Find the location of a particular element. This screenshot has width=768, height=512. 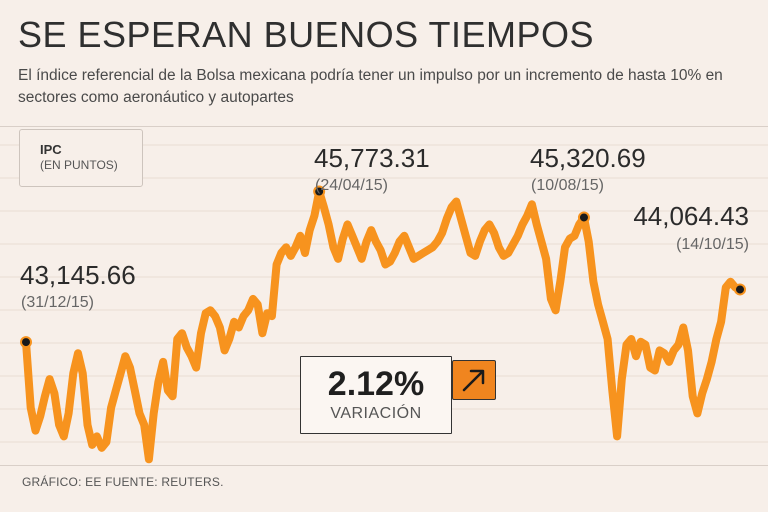

annotation-value-peak-april: 45,773.31 is located at coordinates (372, 158).